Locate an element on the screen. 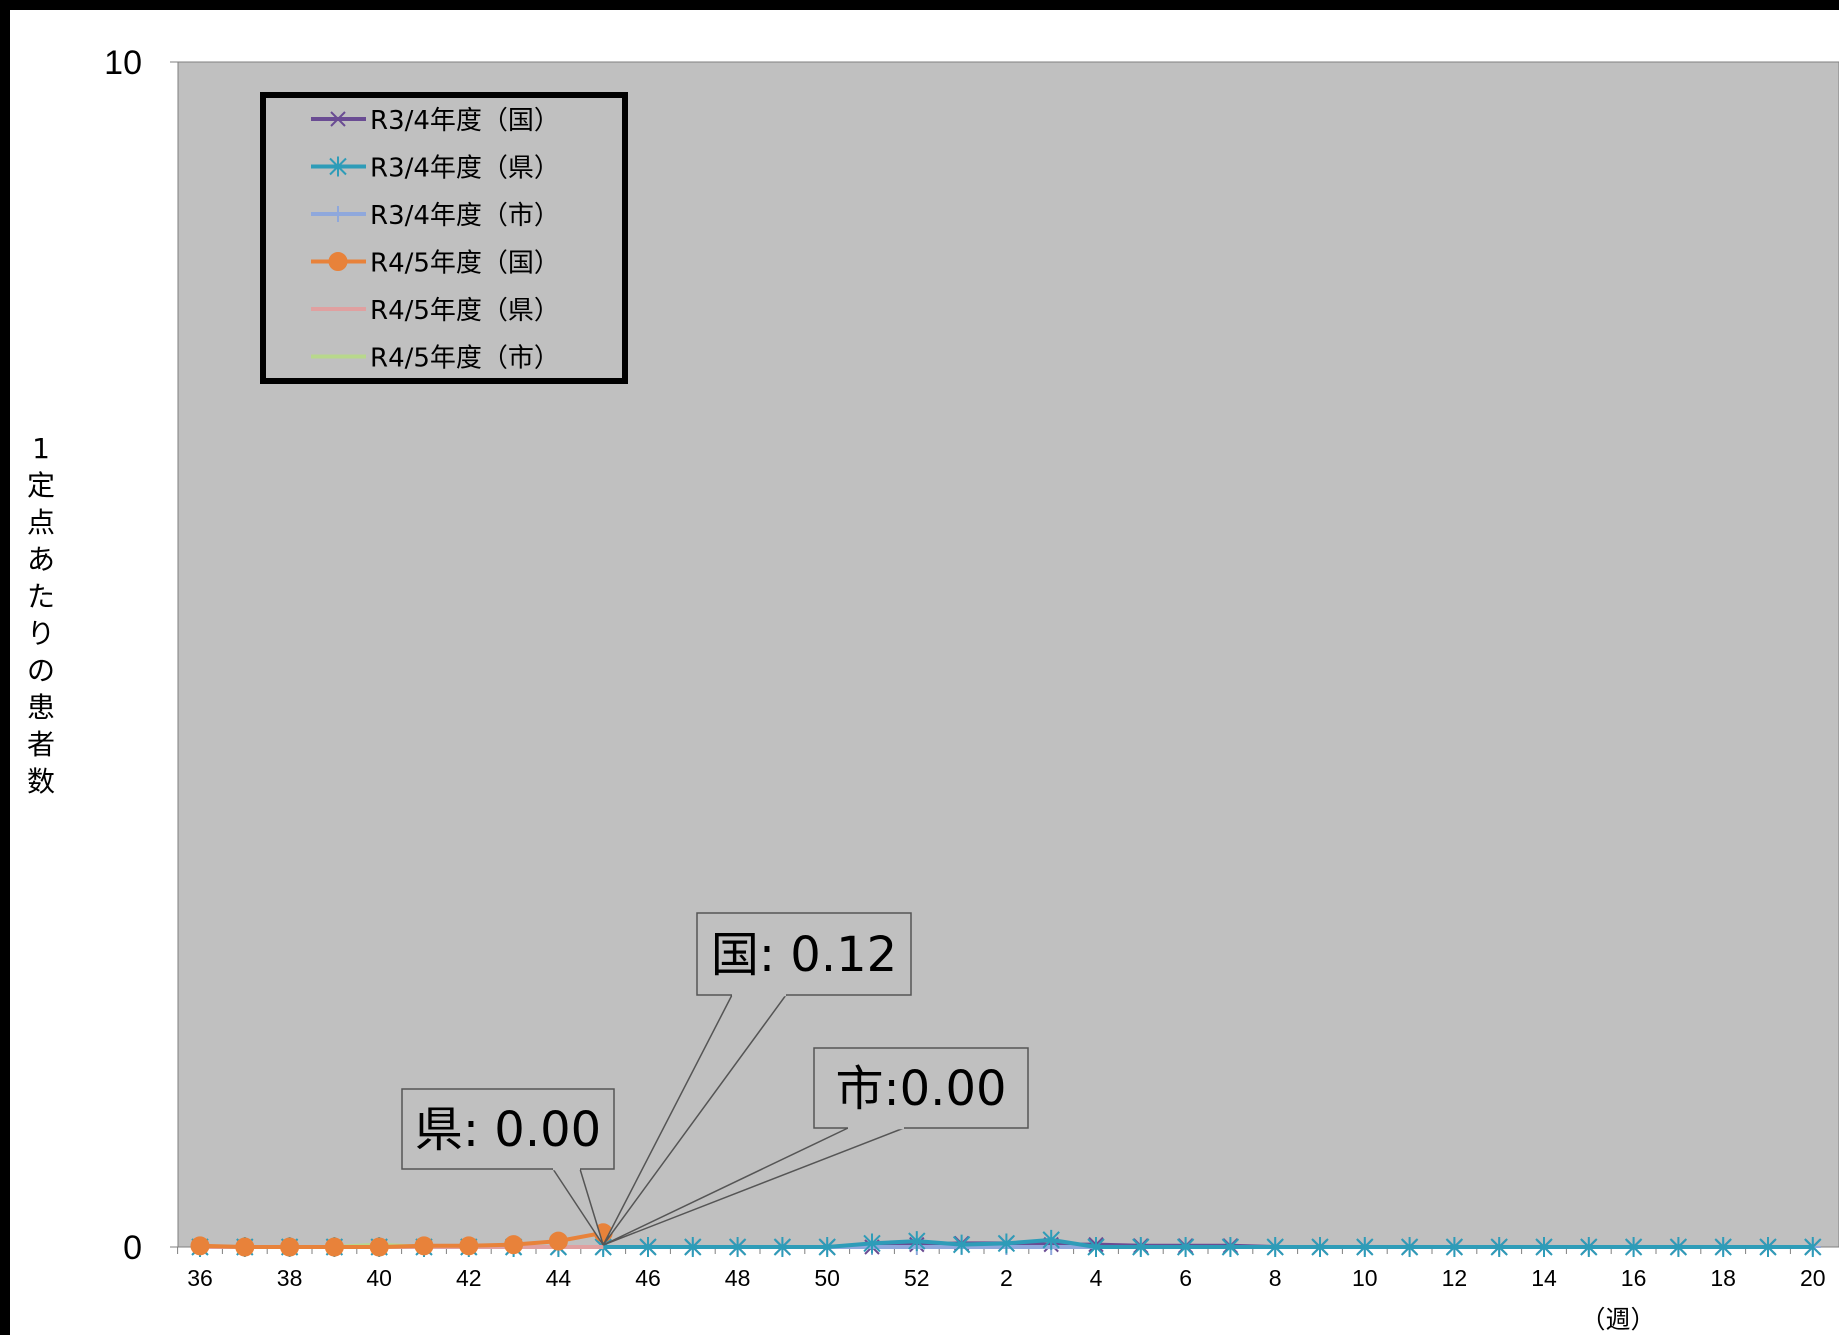 This screenshot has width=1839, height=1335. x-tick-label: 46 is located at coordinates (648, 1278).